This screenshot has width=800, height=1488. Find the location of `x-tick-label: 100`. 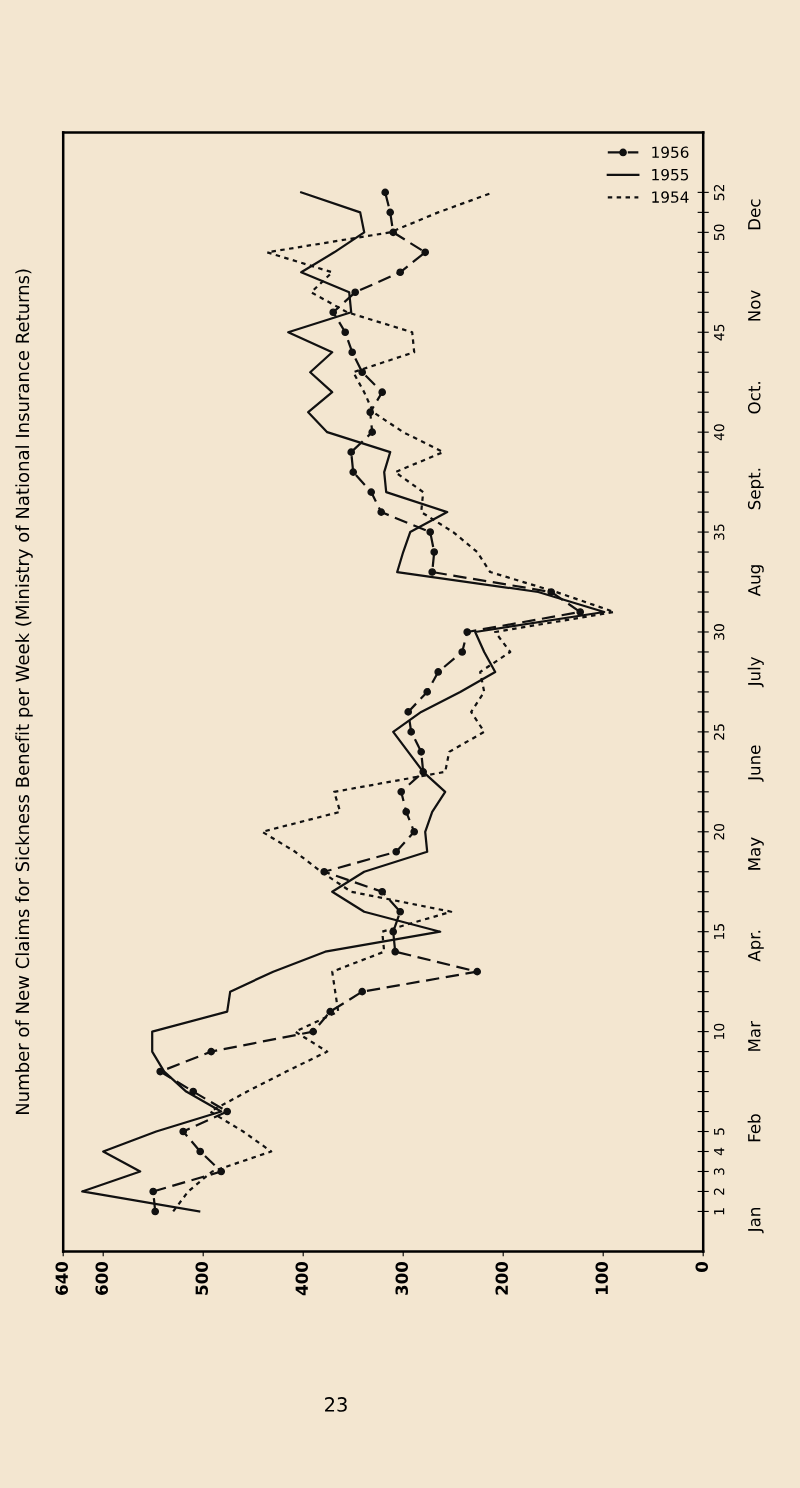

x-tick-label: 100 is located at coordinates (602, 1278).